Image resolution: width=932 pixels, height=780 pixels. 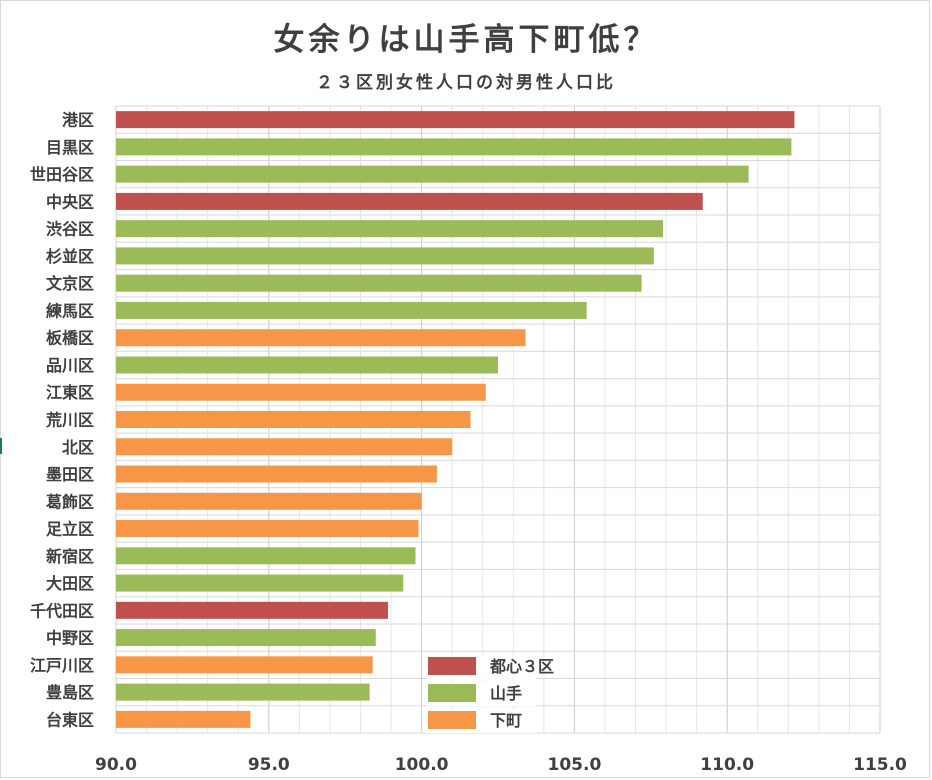 I want to click on x-tick-label-6: 115.0, so click(x=880, y=765).